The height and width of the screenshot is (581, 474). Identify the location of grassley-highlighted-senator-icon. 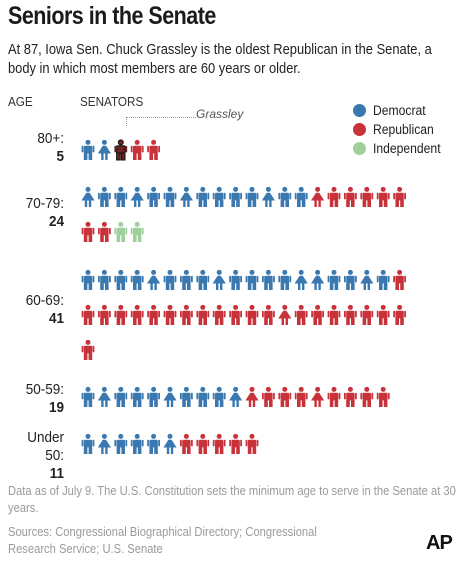
(121, 150).